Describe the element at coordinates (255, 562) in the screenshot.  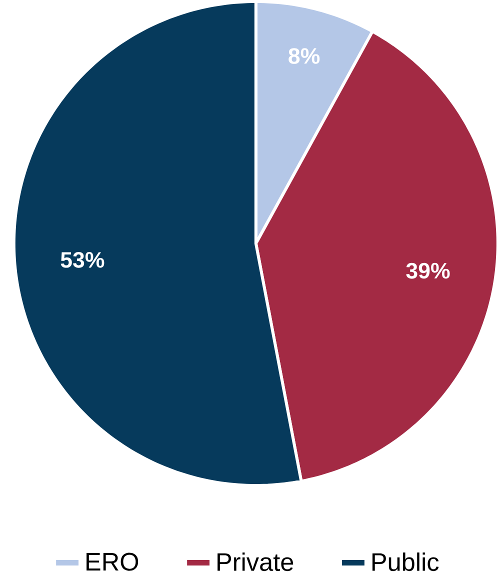
I see `legend-label: Private` at that location.